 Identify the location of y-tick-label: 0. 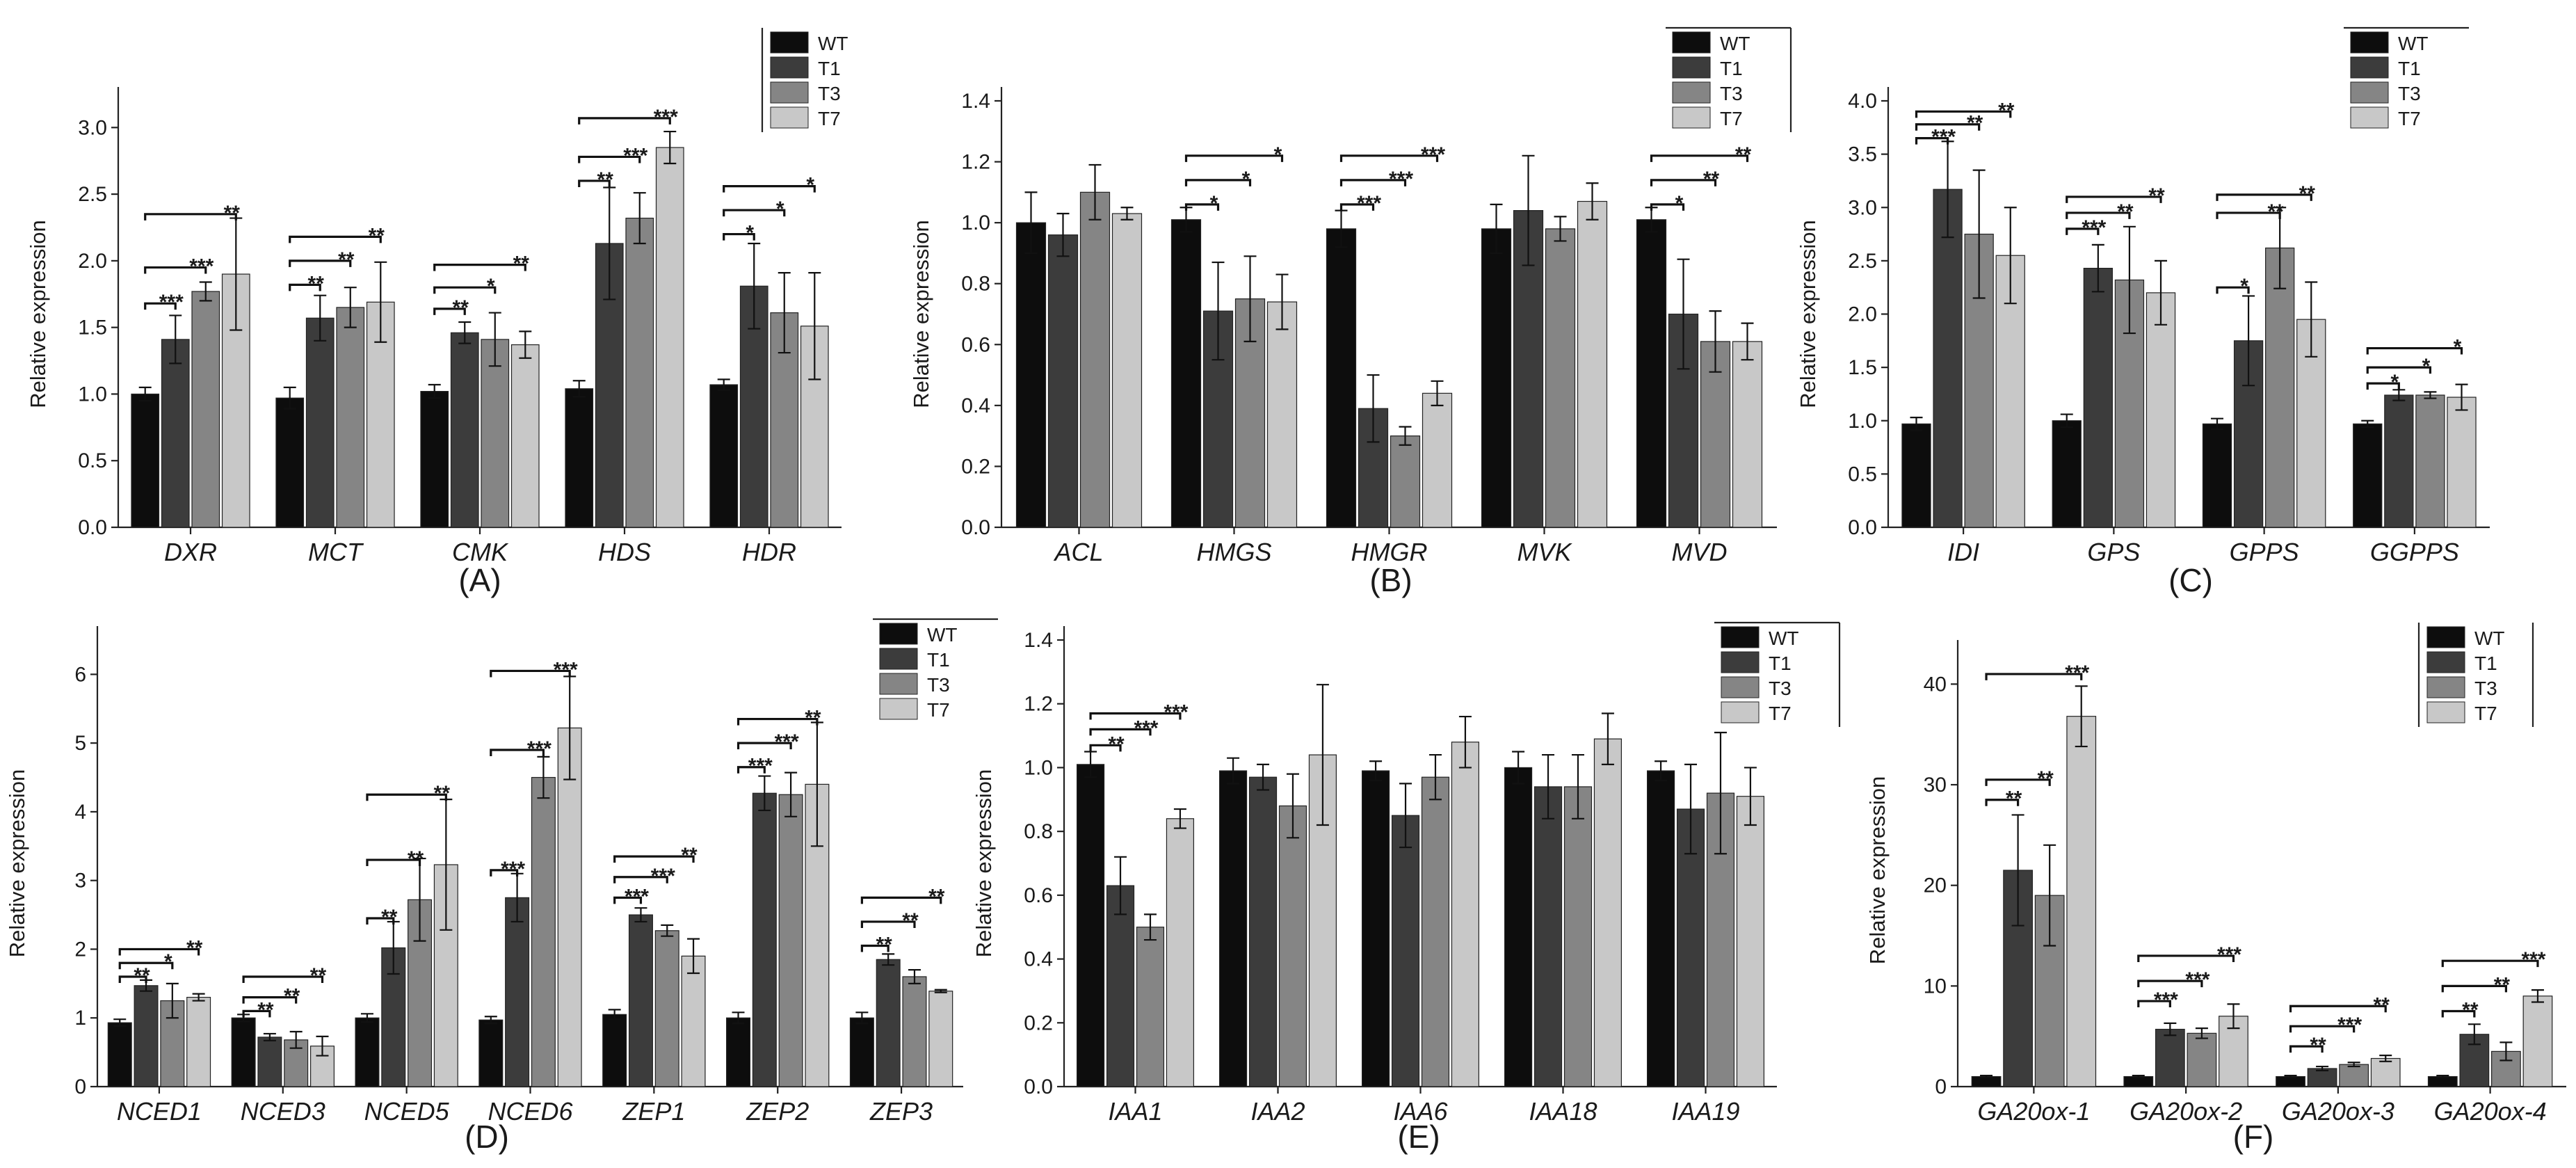
(1941, 1086).